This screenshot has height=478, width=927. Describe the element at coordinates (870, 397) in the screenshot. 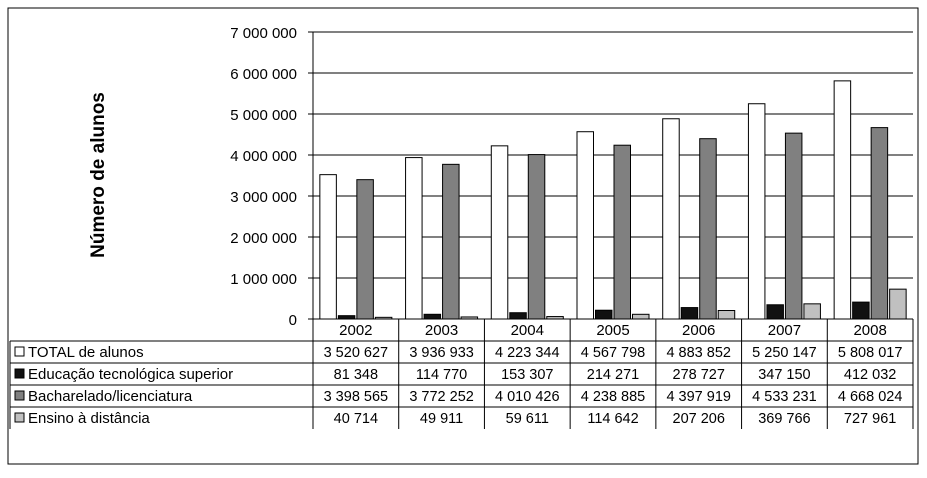

I see `data-label: 4 668 024` at that location.